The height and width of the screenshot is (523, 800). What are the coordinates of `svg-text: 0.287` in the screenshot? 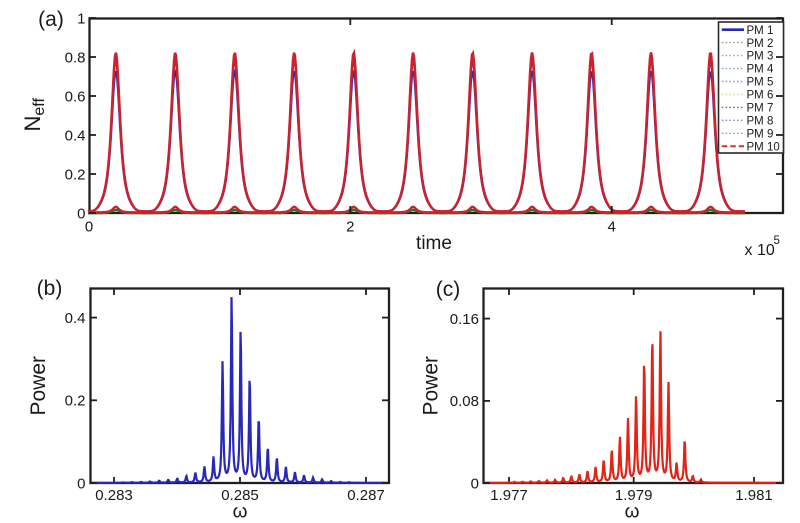 It's located at (366, 495).